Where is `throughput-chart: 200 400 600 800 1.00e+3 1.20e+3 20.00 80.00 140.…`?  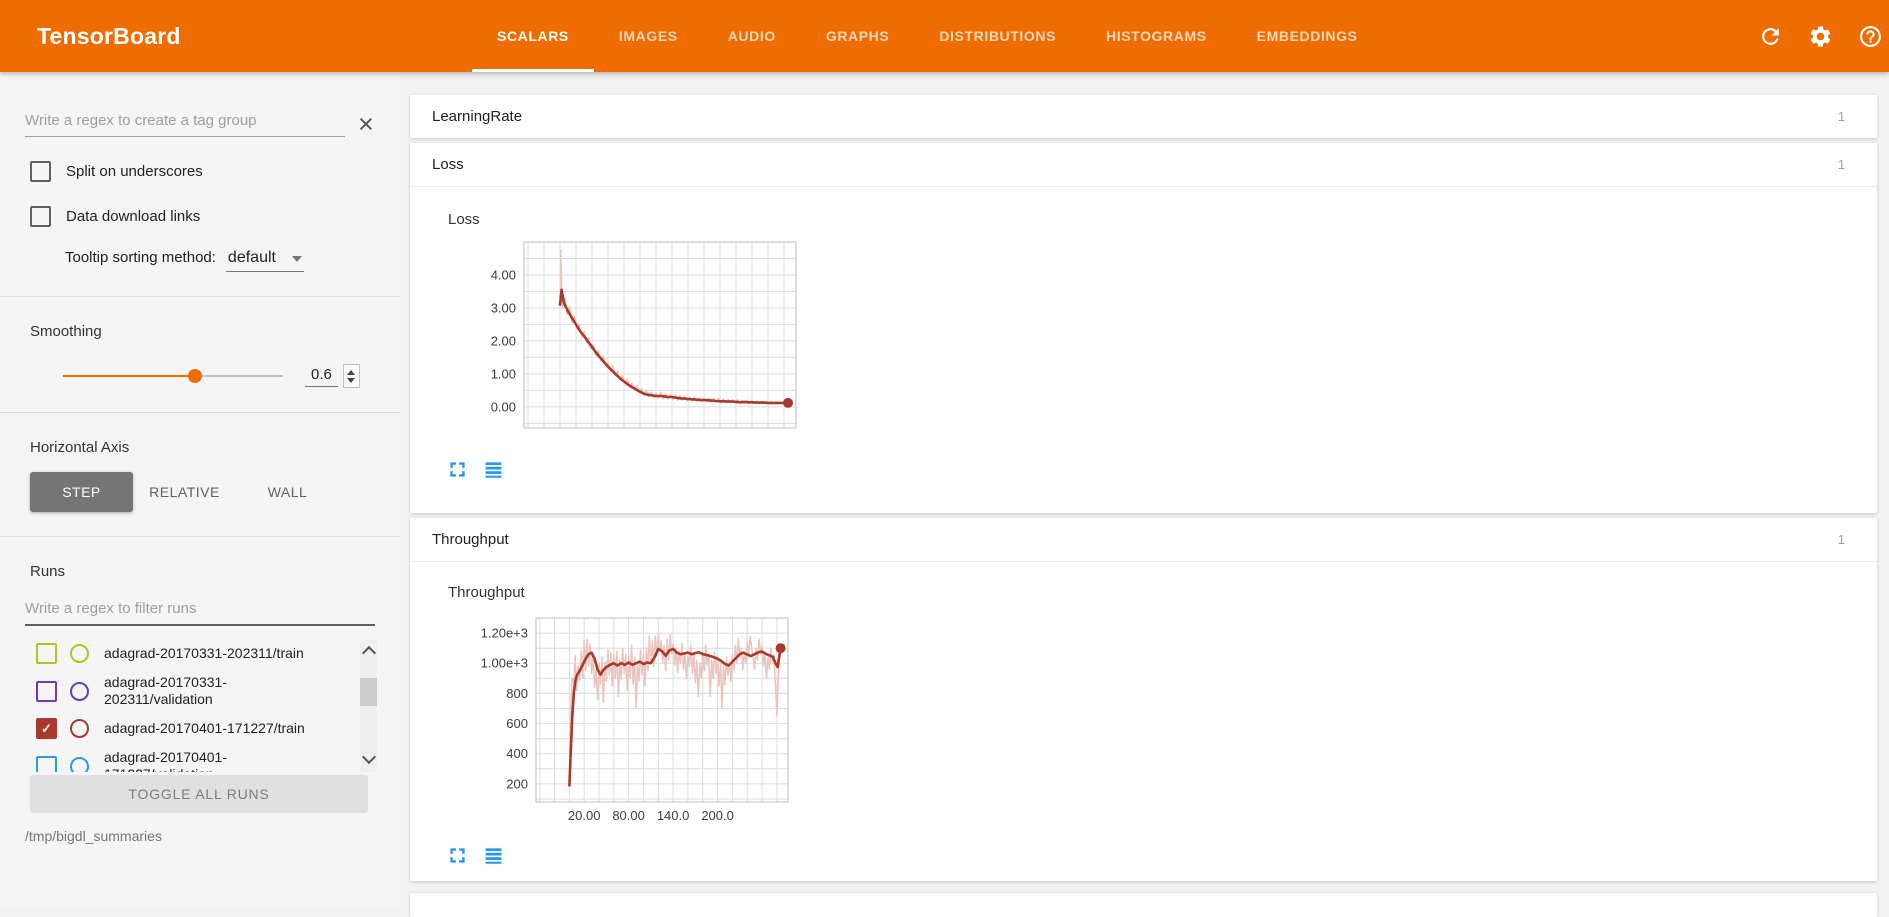
throughput-chart: 200 400 600 800 1.00e+3 1.20e+3 20.00 80.00 140.… is located at coordinates (637, 718).